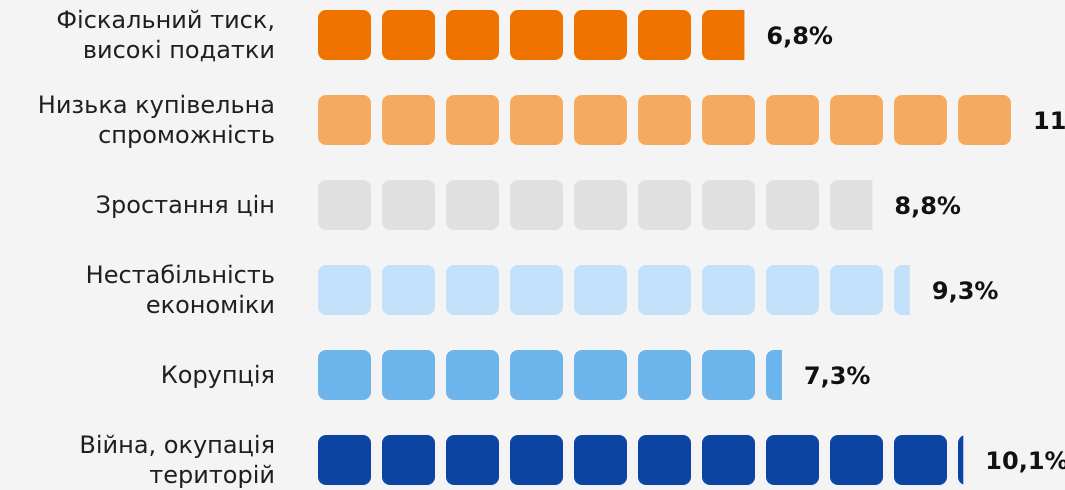  What do you see at coordinates (156, 120) in the screenshot?
I see `category-label: Низька купівельна спроможність` at bounding box center [156, 120].